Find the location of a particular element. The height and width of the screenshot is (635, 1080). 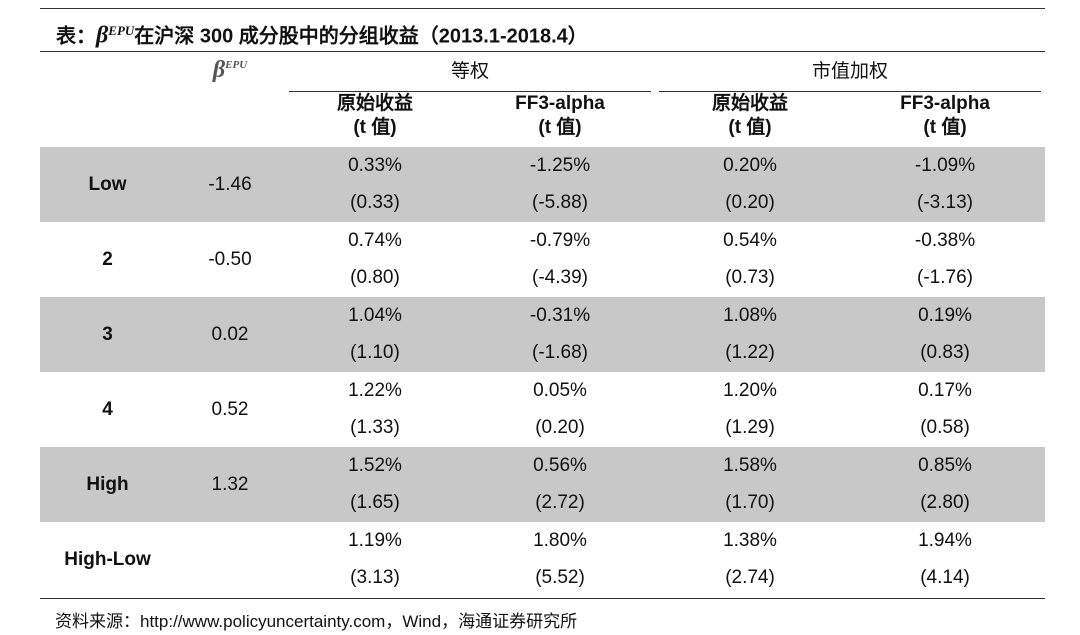

data-row: (0.80) (-4.39) (0.73) (-1.76) is located at coordinates (542, 279).